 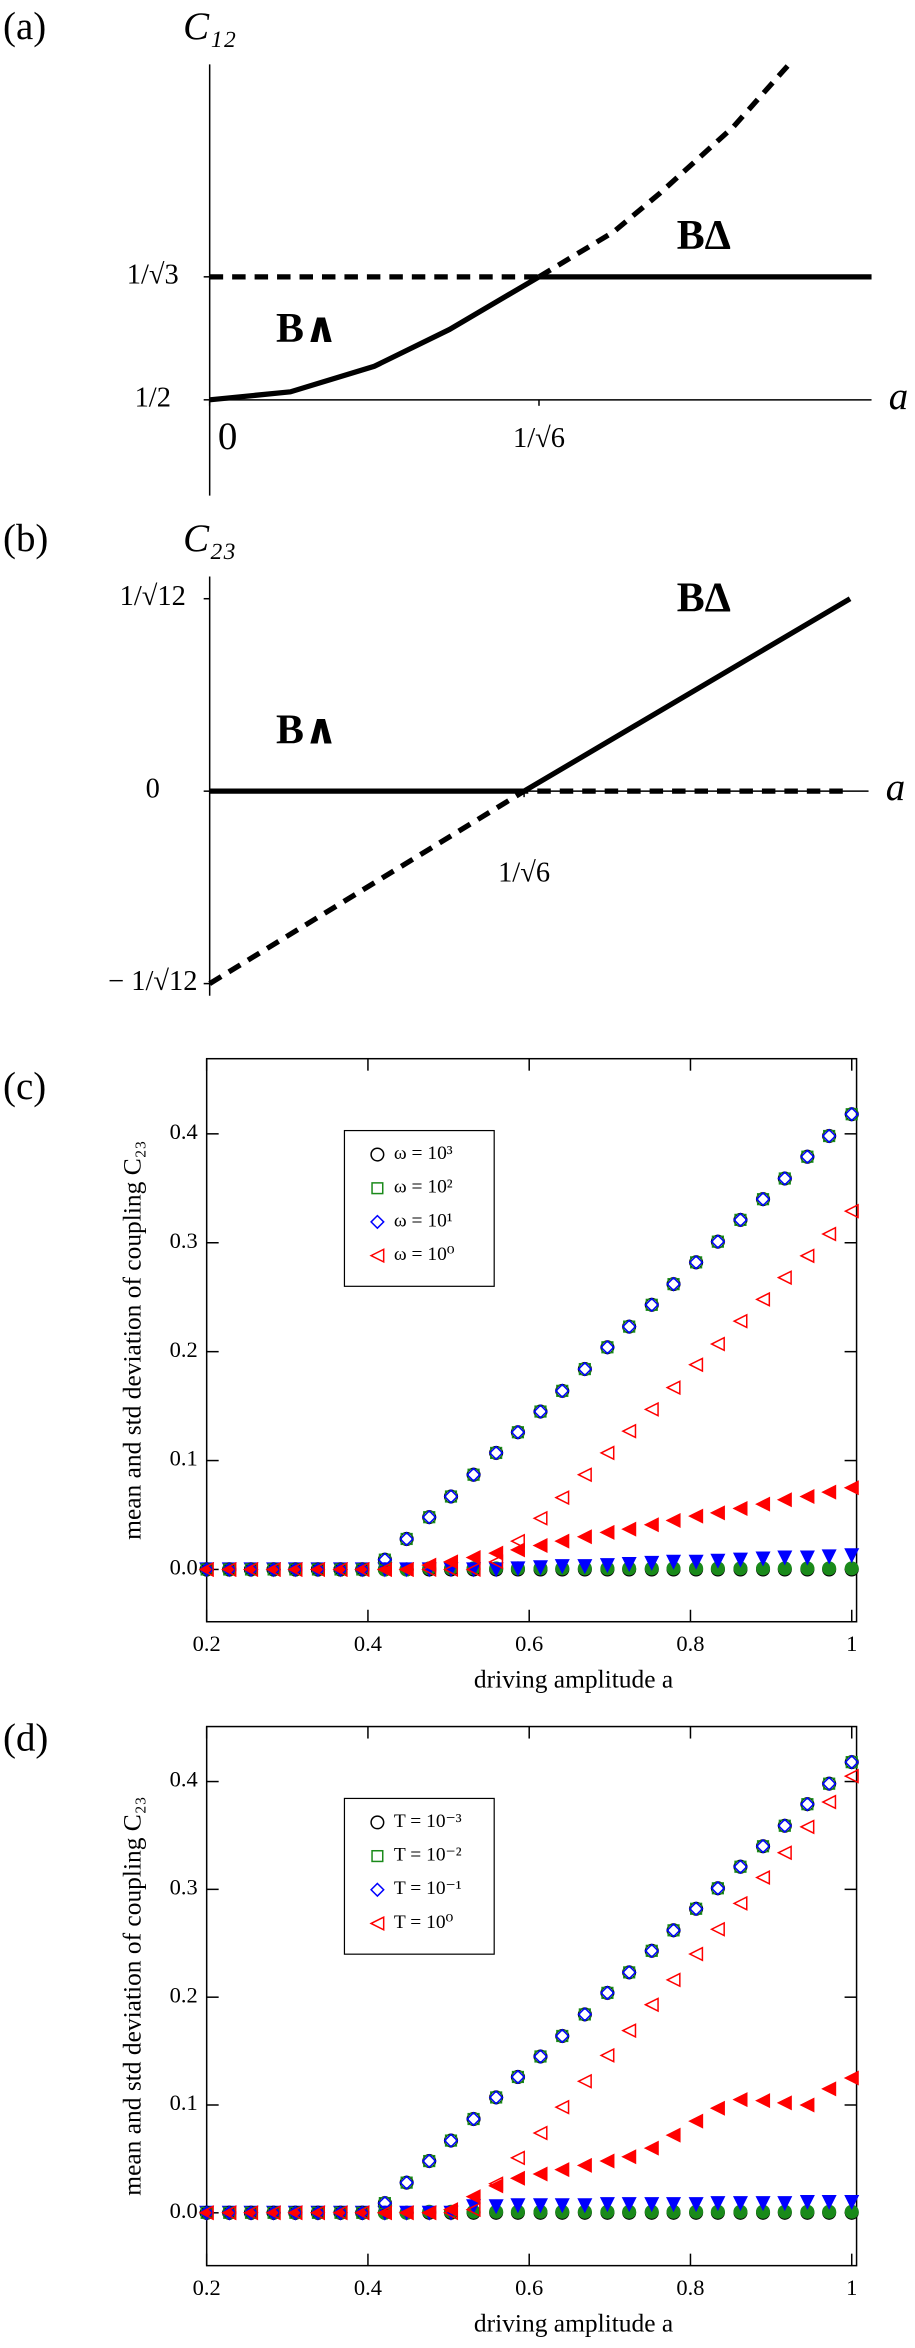 I want to click on legend-label: ω = 10³, so click(x=423, y=1153).